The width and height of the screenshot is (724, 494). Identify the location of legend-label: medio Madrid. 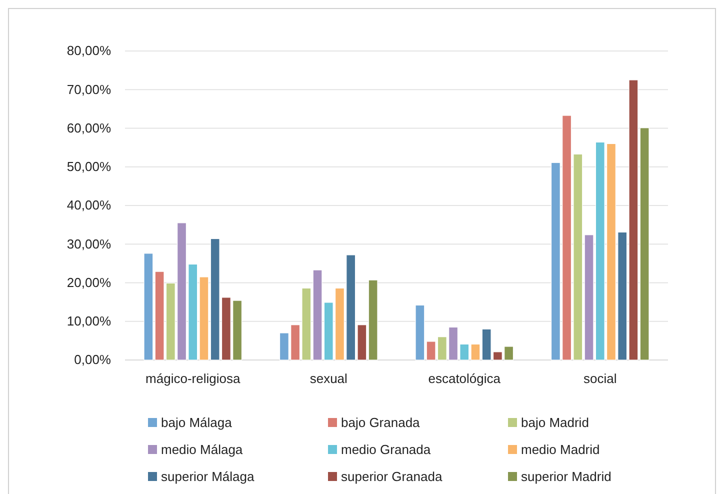
(560, 449).